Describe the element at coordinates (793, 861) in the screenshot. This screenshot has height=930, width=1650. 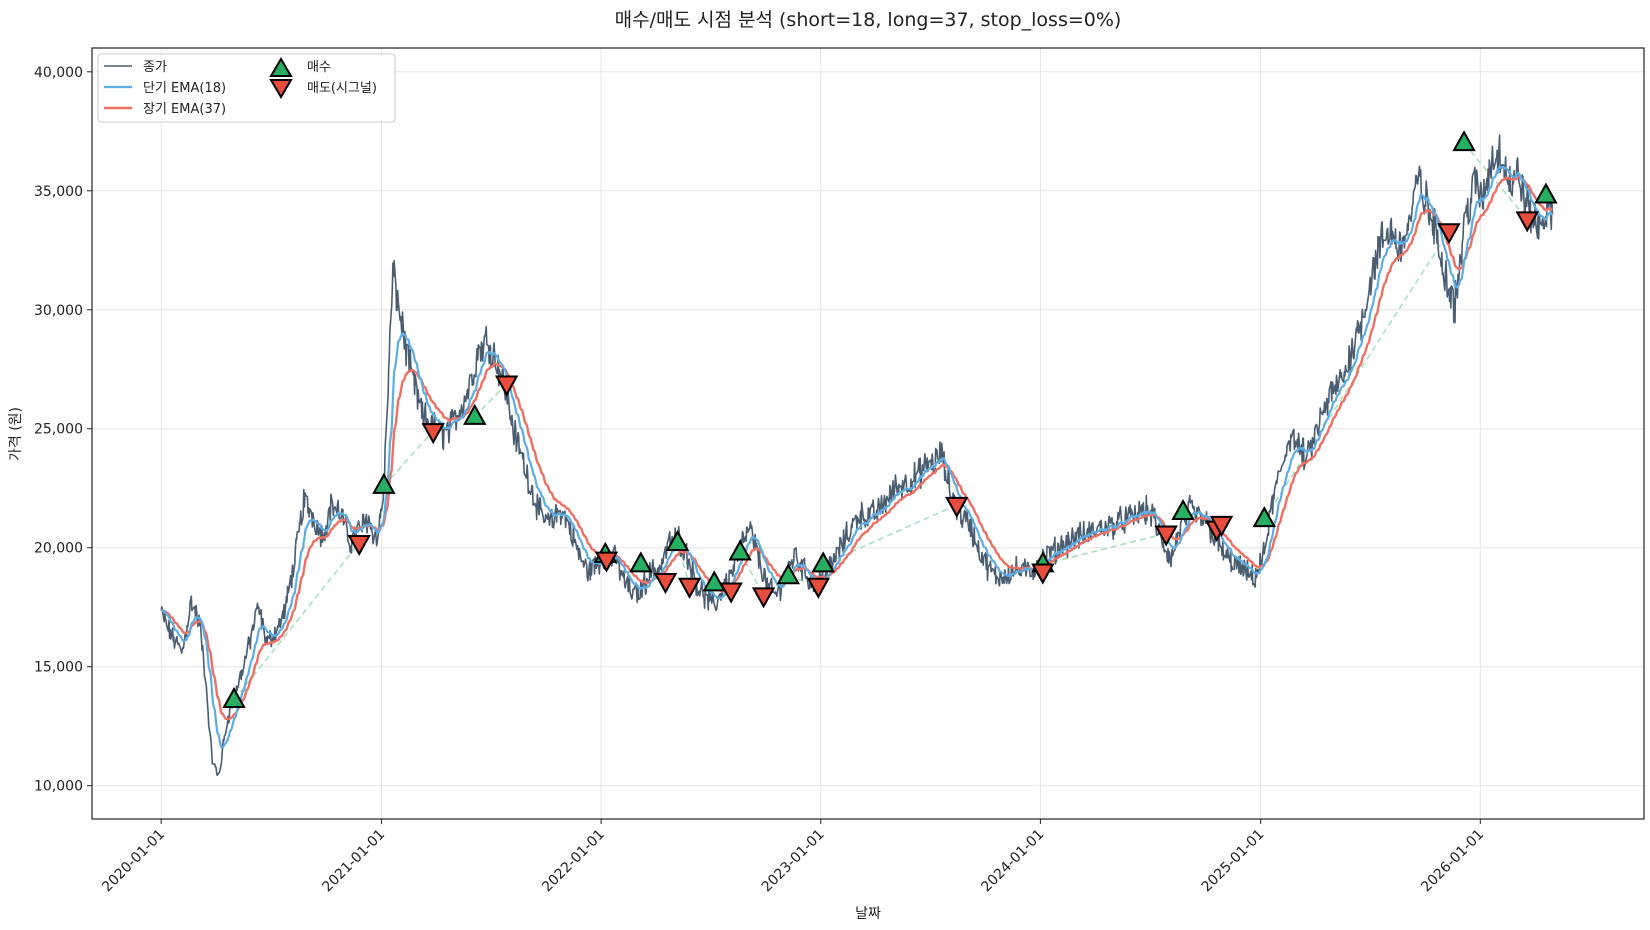
I see `x-tick-label: 2023-01-01` at that location.